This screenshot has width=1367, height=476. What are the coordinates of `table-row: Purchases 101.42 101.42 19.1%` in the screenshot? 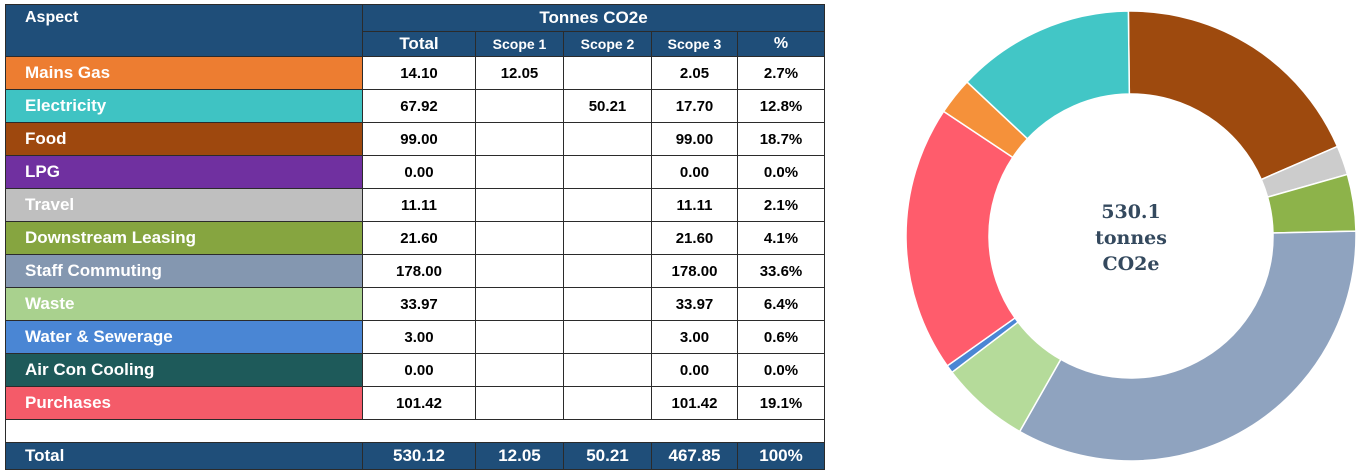 It's located at (415, 403).